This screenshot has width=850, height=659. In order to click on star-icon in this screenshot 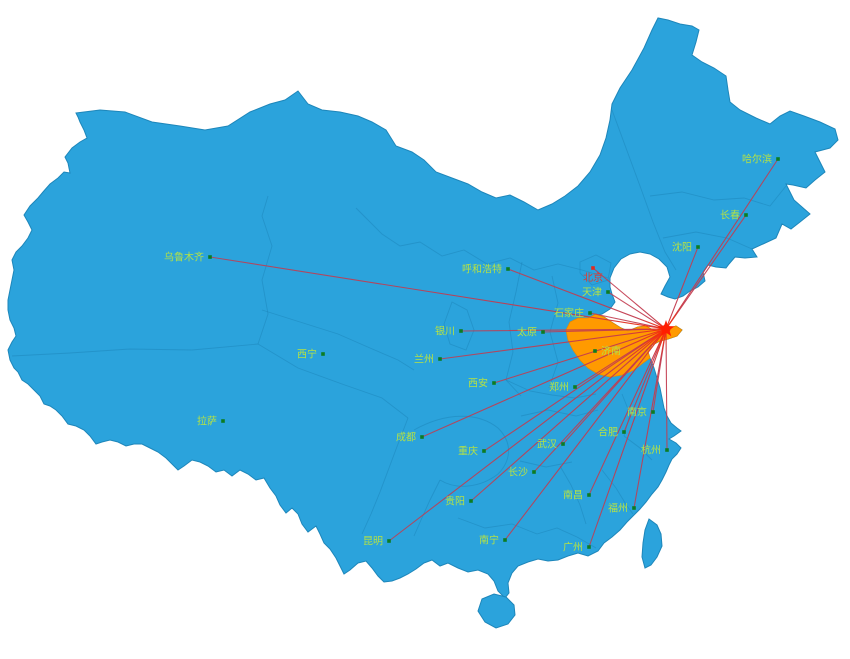, I will do `click(666, 328)`.